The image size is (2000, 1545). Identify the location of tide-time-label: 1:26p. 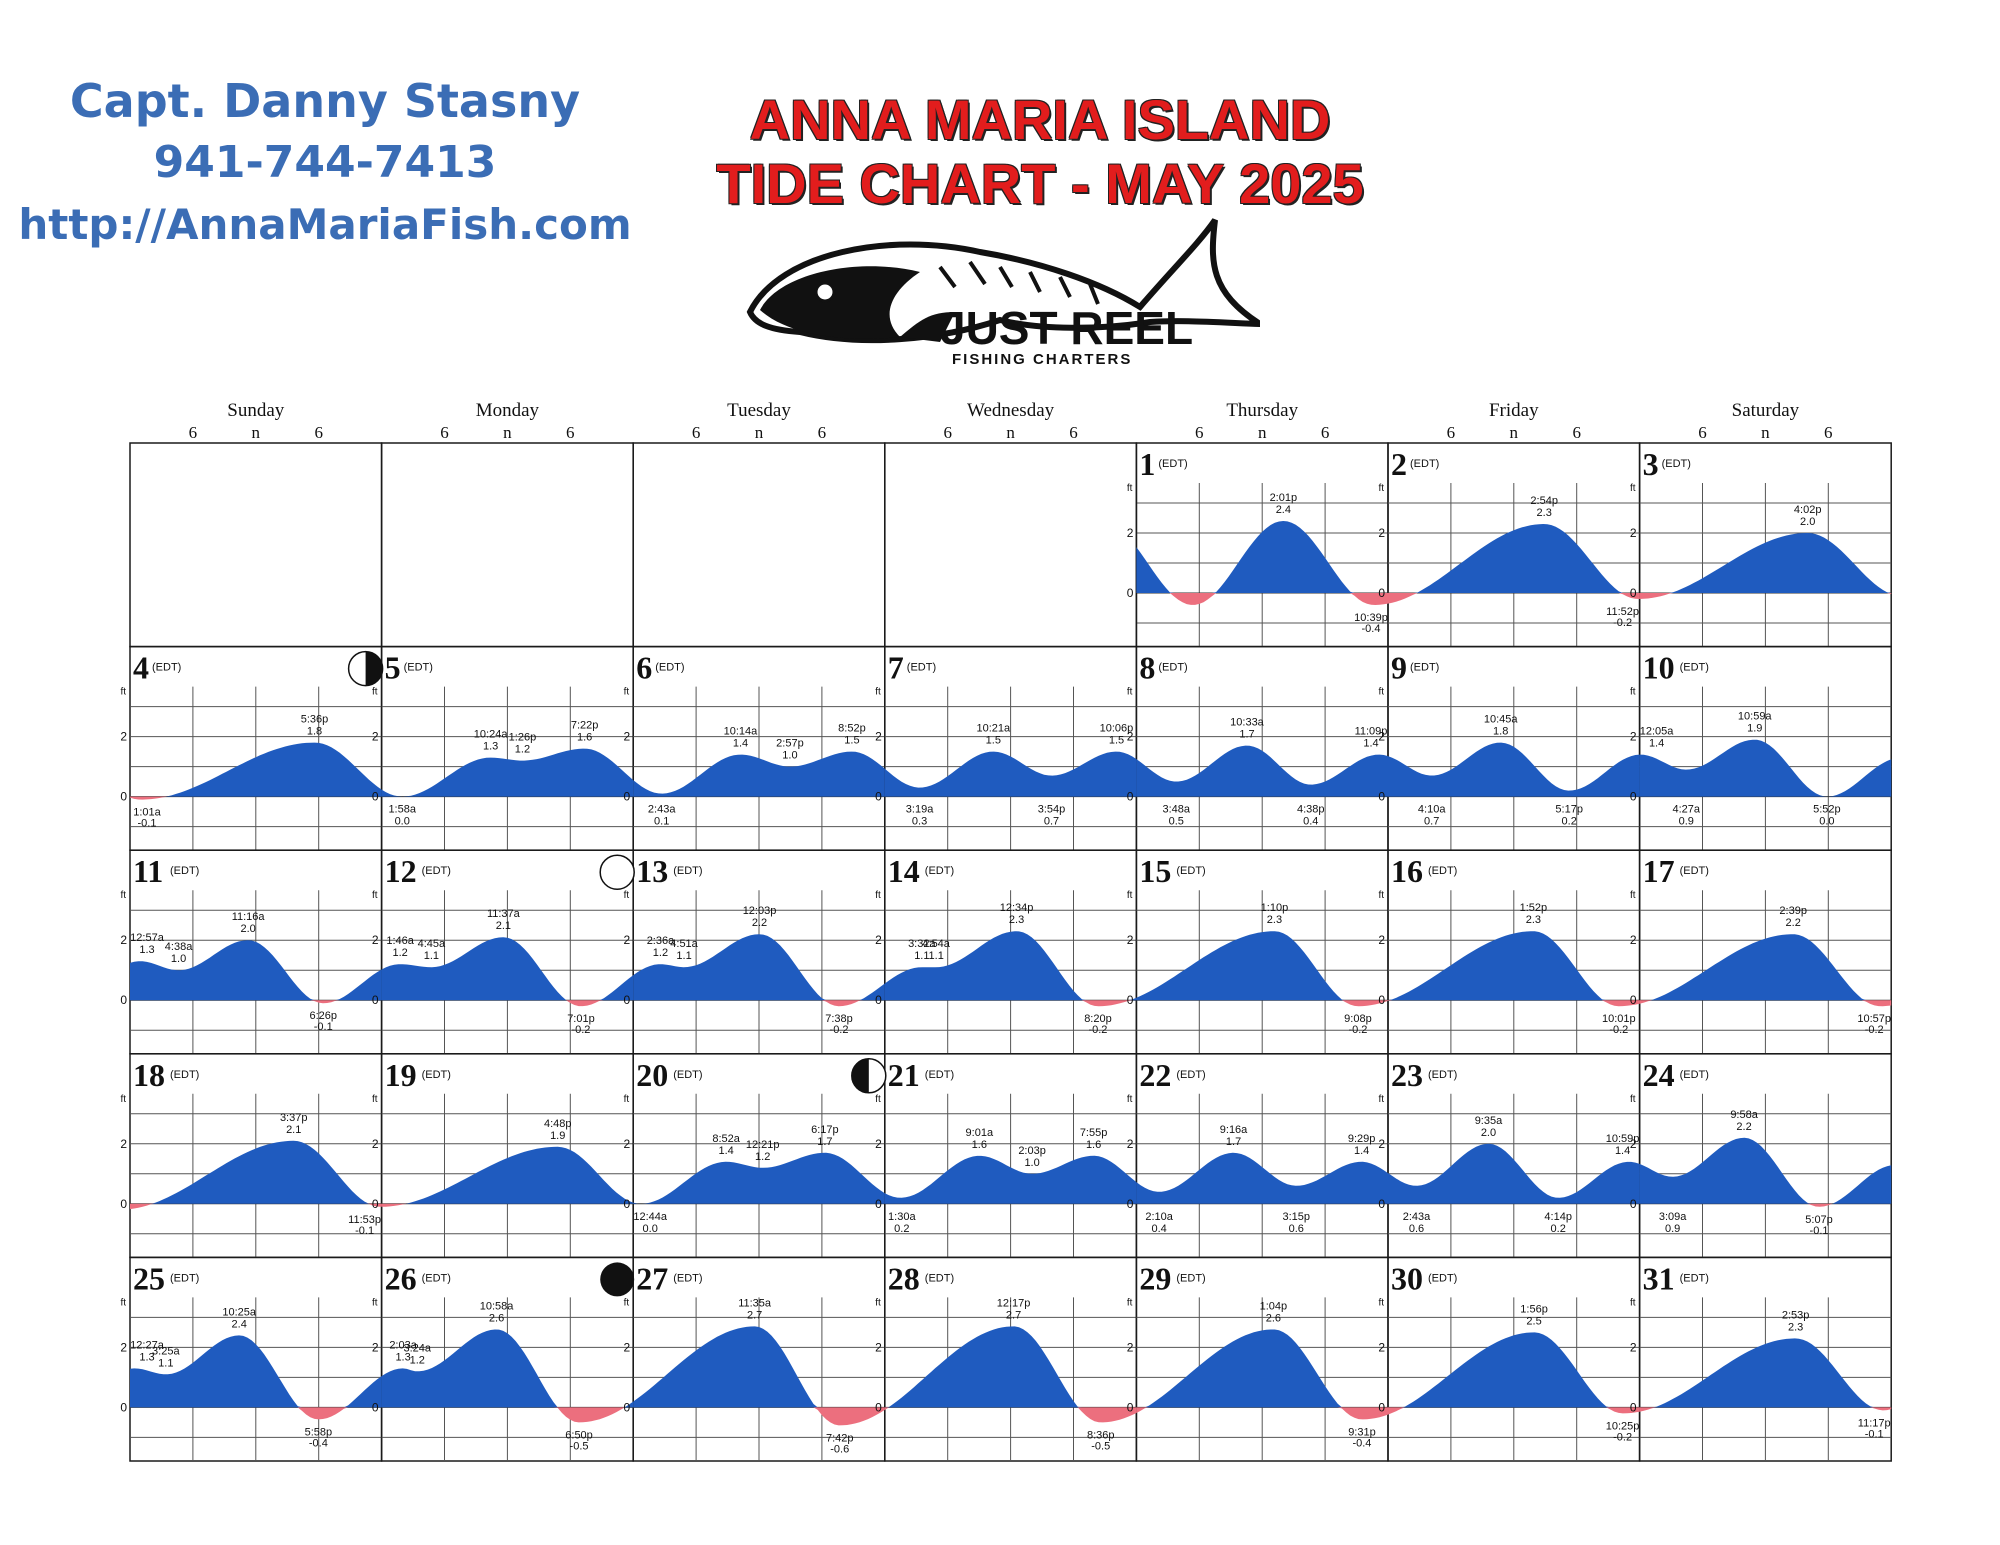
(523, 738).